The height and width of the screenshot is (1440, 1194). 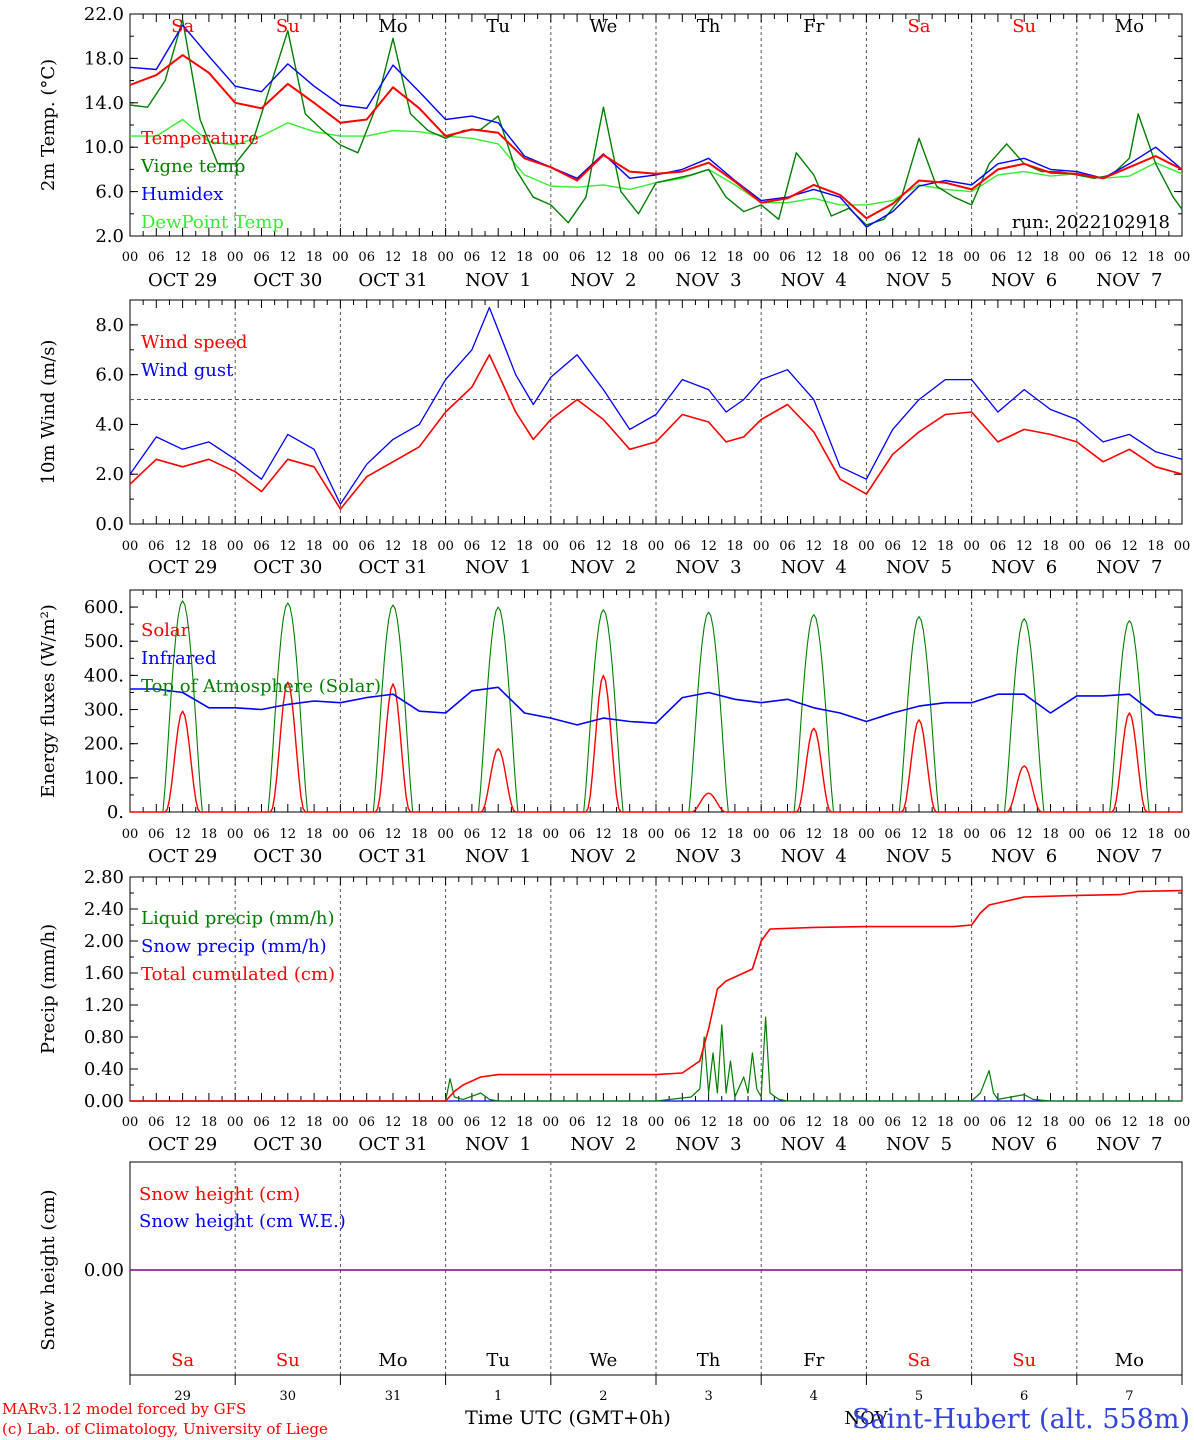 What do you see at coordinates (568, 1418) in the screenshot?
I see `x-axis-label: Time UTC (GMT+0h)` at bounding box center [568, 1418].